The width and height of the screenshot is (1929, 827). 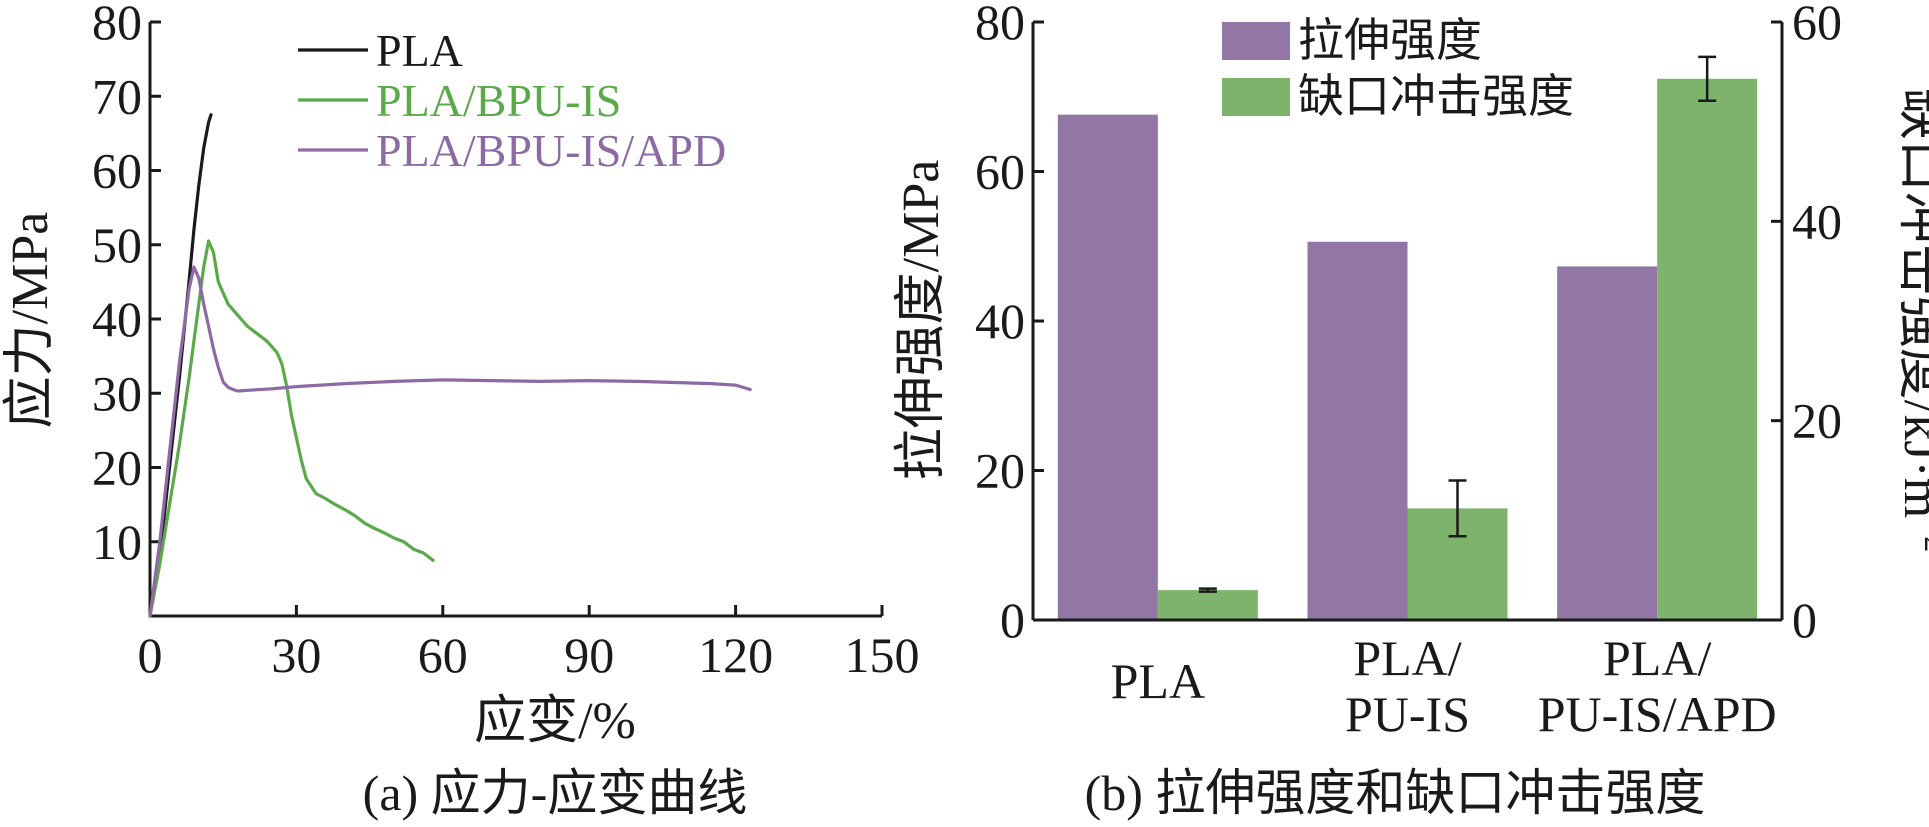 I want to click on panel-a-caption: (a) 应力-应变曲线, so click(x=555, y=793).